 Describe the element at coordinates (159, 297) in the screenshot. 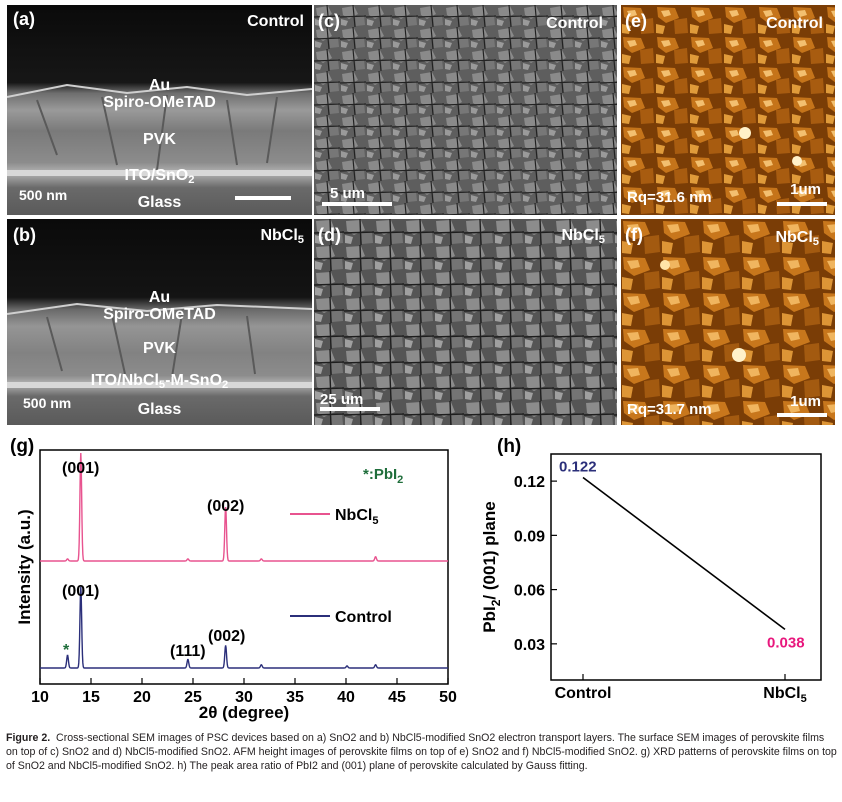

I see `layer-au-b: Au` at that location.